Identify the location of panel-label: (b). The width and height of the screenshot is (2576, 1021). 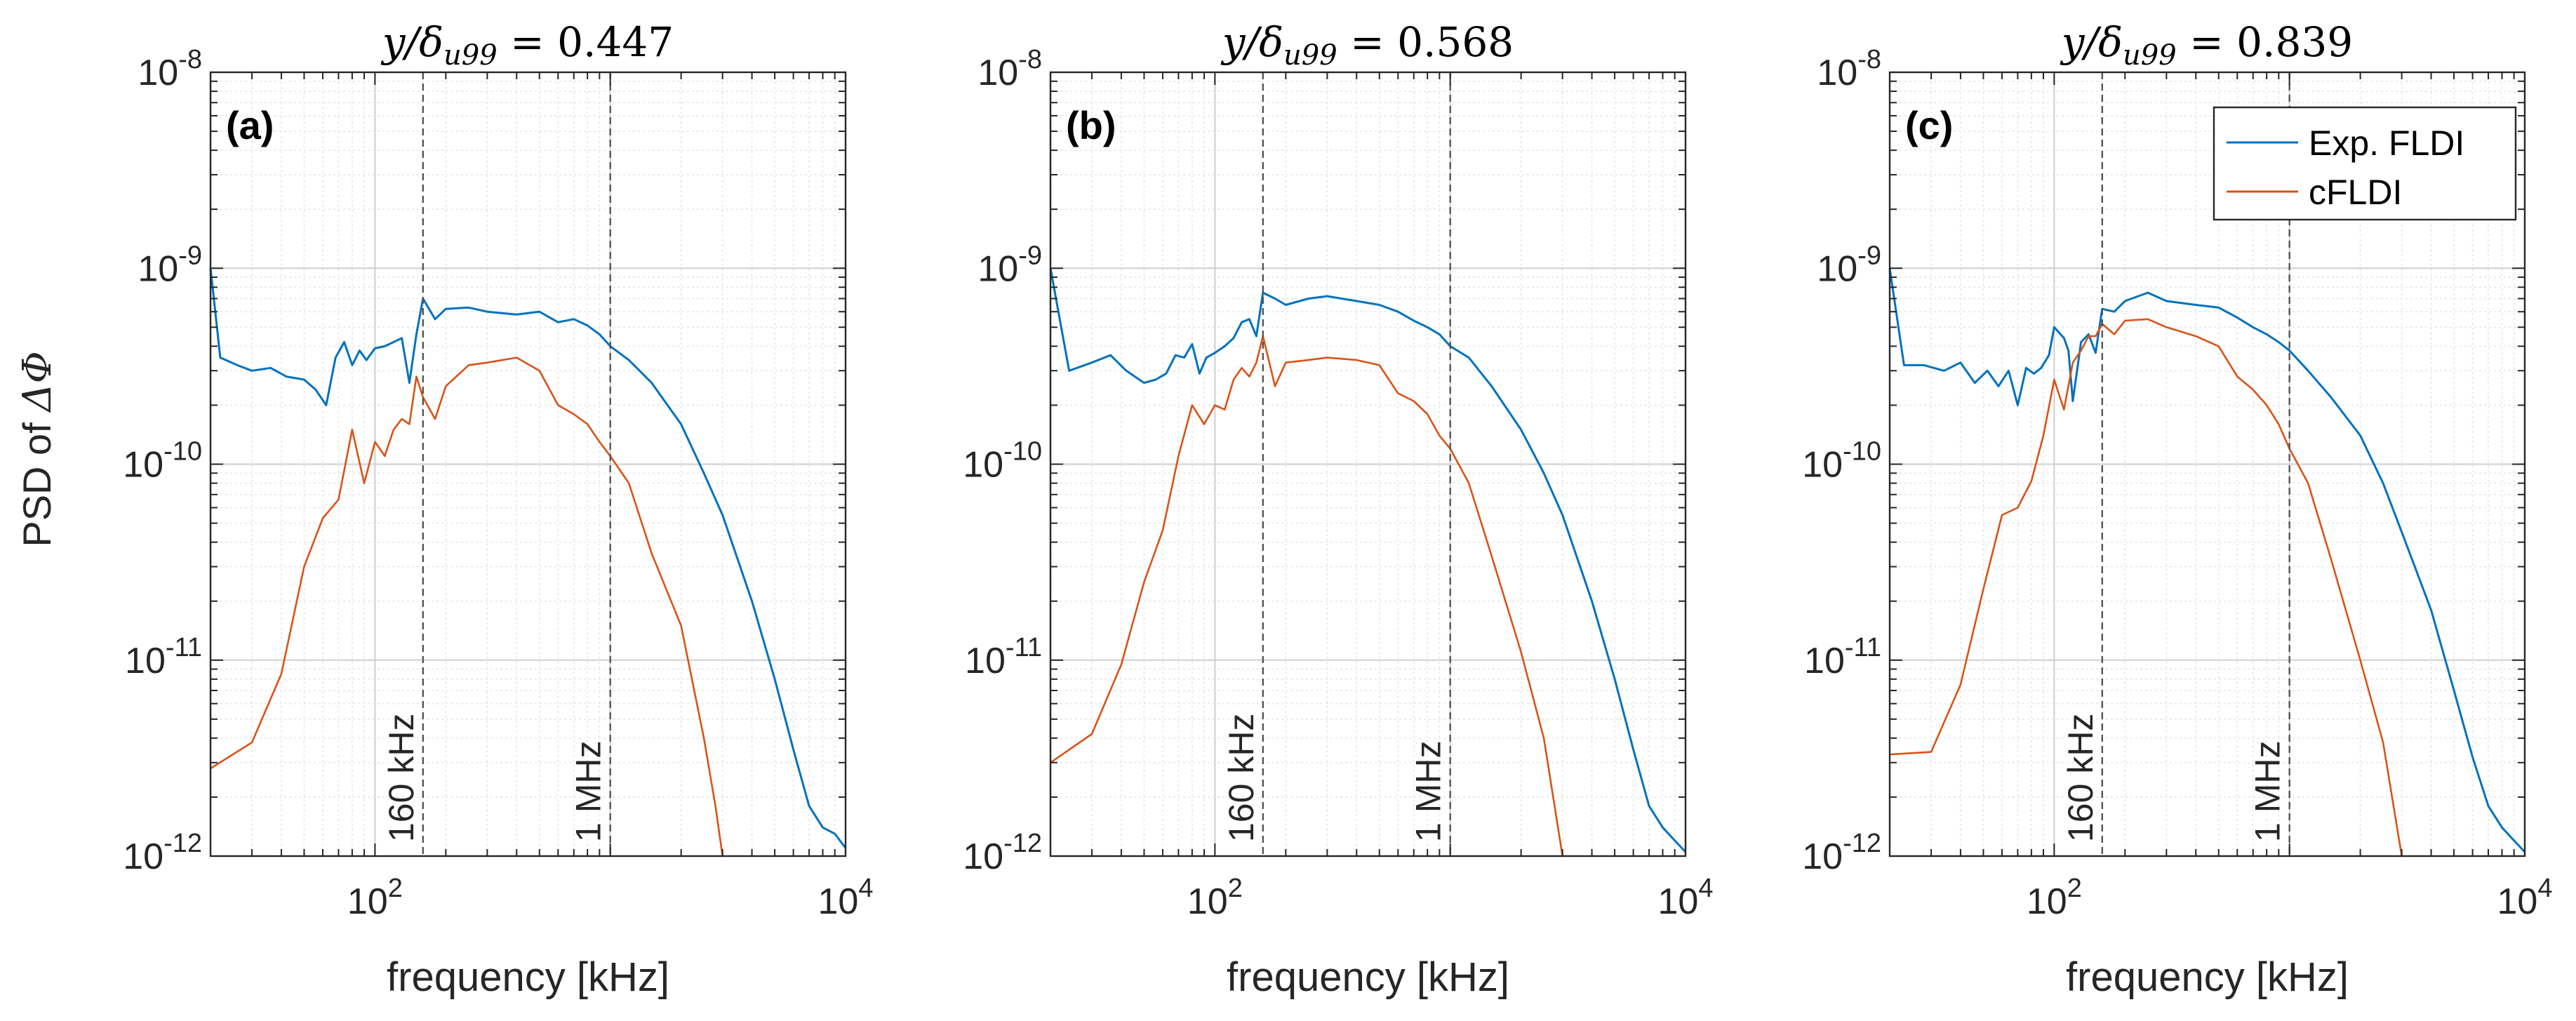
(1091, 125).